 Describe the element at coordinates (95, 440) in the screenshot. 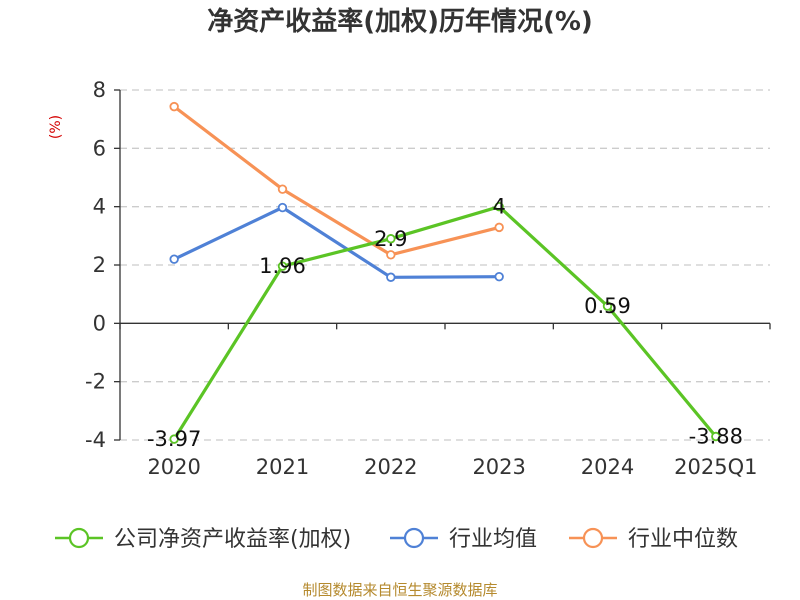

I see `y-tick-label-6: -4` at that location.